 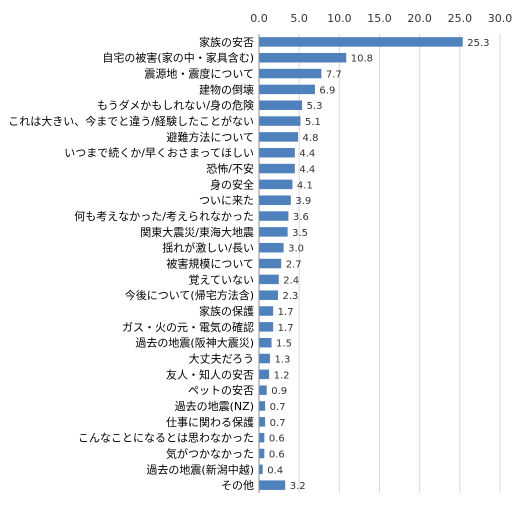 What do you see at coordinates (214, 406) in the screenshot?
I see `category-label: 過去の地震(NZ)` at bounding box center [214, 406].